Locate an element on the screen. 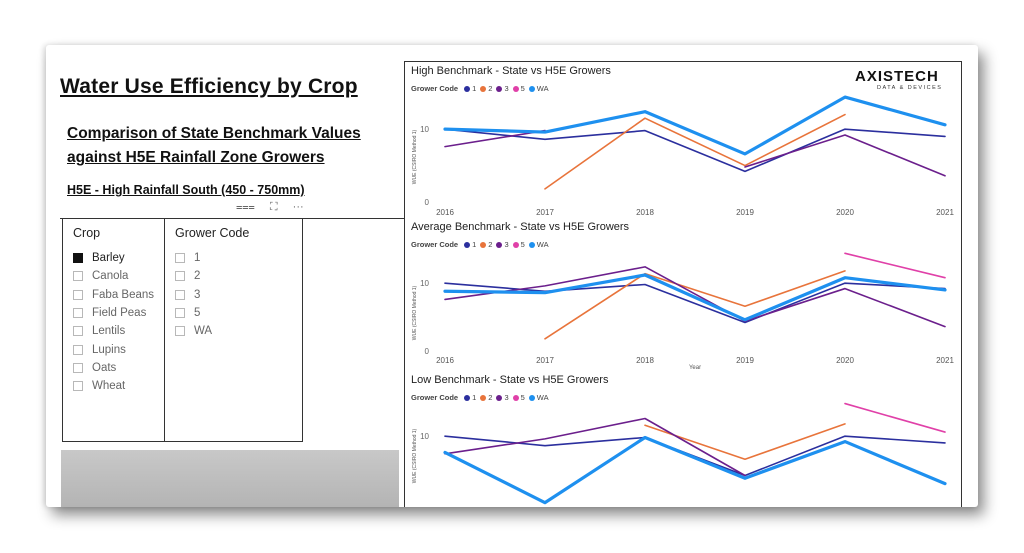  crop-option: Lentils is located at coordinates (113, 331).